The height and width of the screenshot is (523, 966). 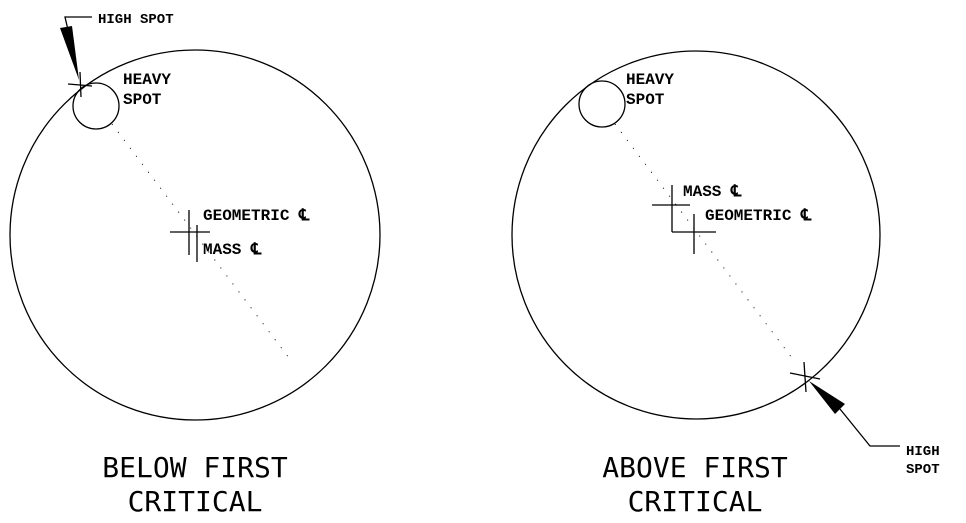 I want to click on caption: ABOVE FIRST, so click(x=695, y=467).